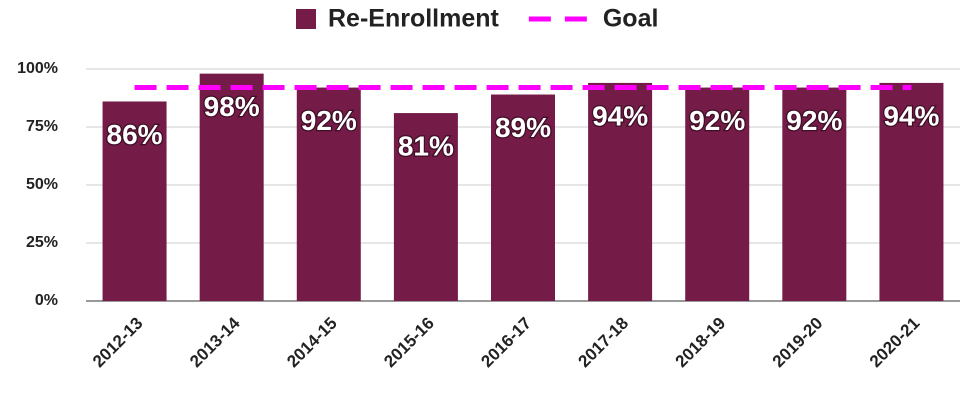  What do you see at coordinates (506, 343) in the screenshot?
I see `x-tick-label: 2016-17` at bounding box center [506, 343].